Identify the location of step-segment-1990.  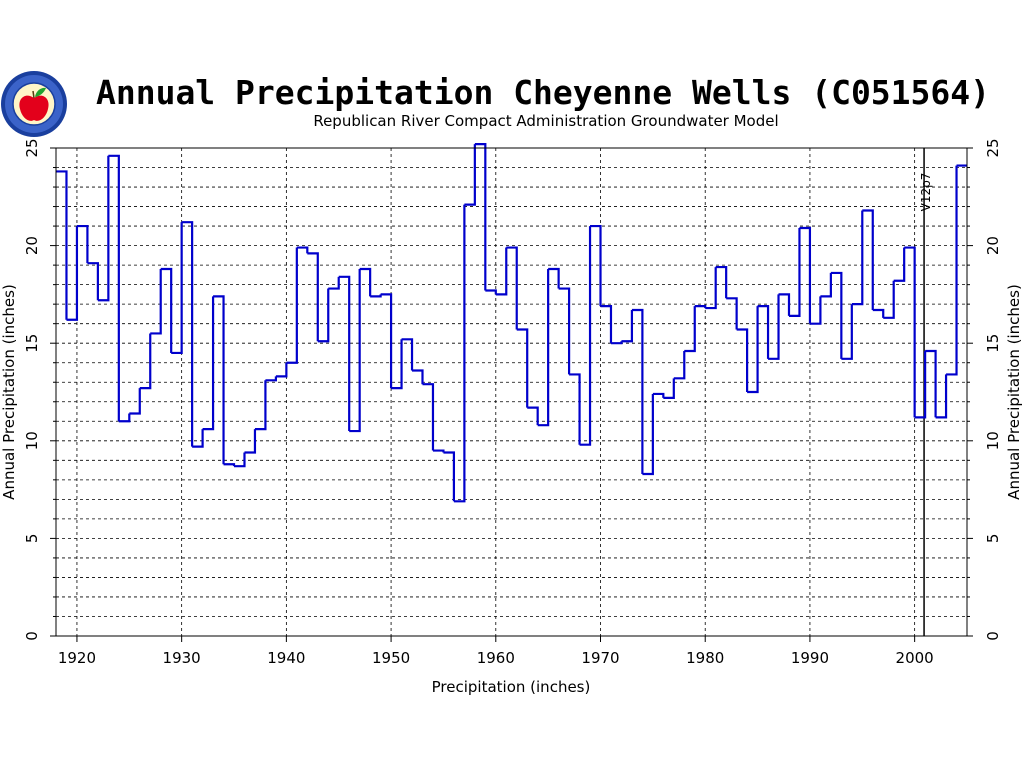
(815, 310).